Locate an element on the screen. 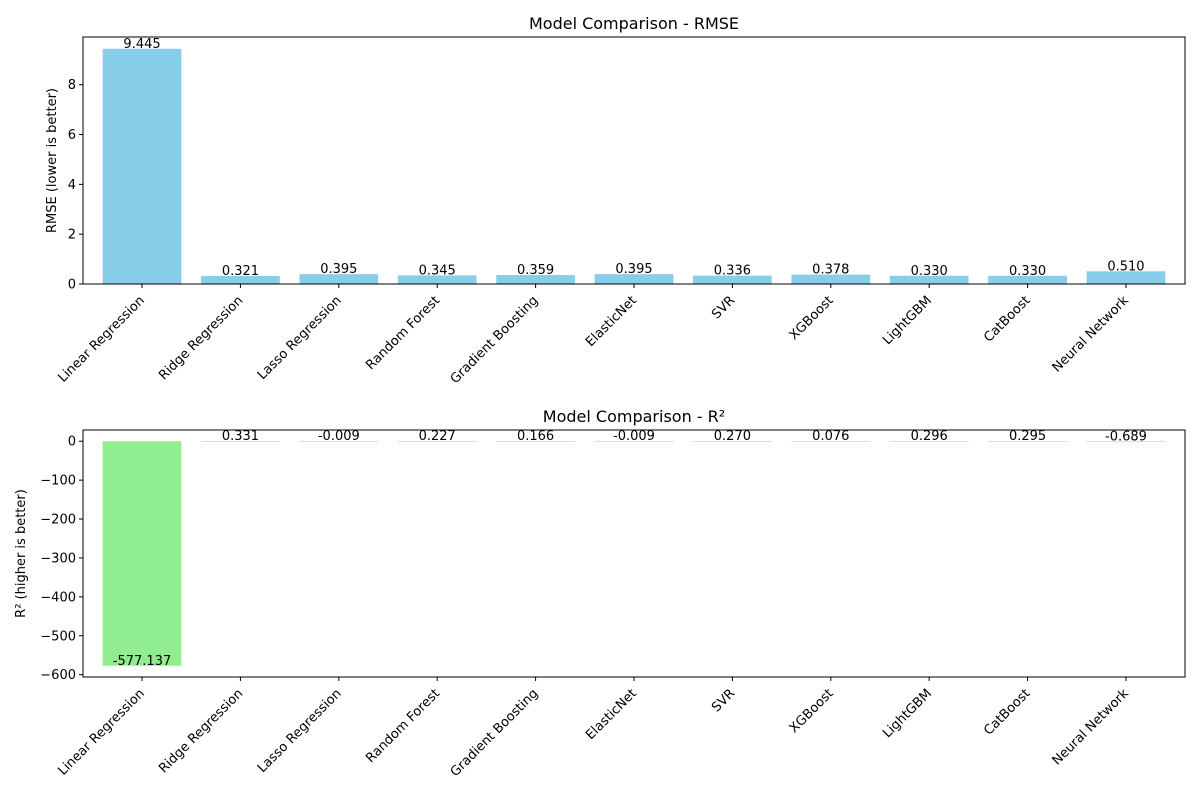 The image size is (1200, 800). rmse-x-tick-label-7: XGBoost is located at coordinates (812, 318).